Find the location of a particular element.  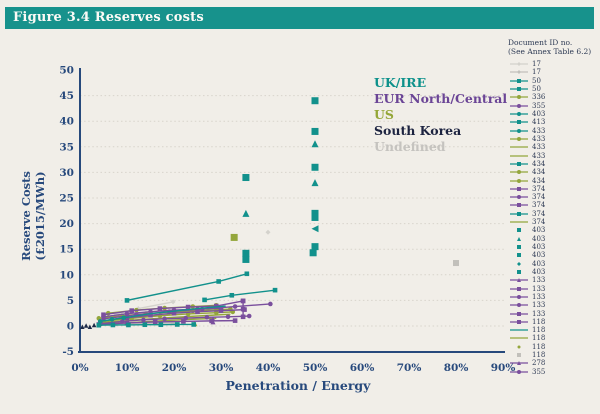

region-legend-item-southkorea: South Korea is located at coordinates (418, 130).